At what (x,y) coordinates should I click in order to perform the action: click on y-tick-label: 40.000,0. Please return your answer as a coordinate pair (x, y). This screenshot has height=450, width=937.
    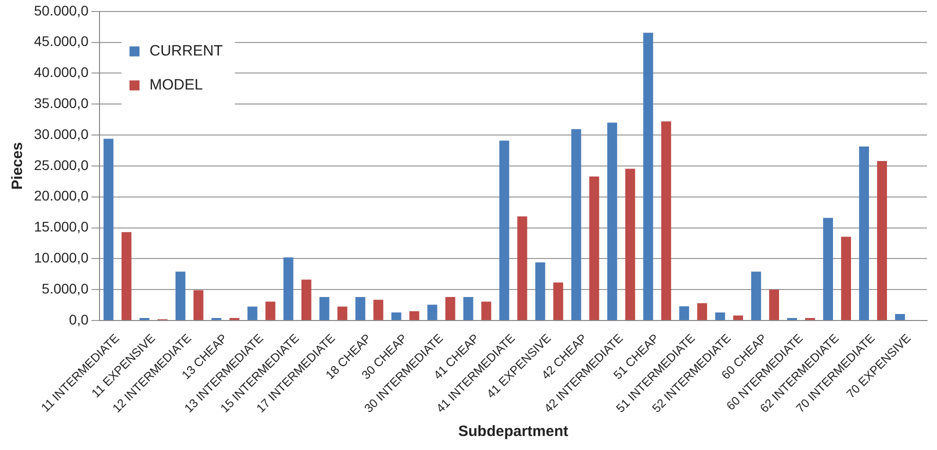
    Looking at the image, I should click on (61, 72).